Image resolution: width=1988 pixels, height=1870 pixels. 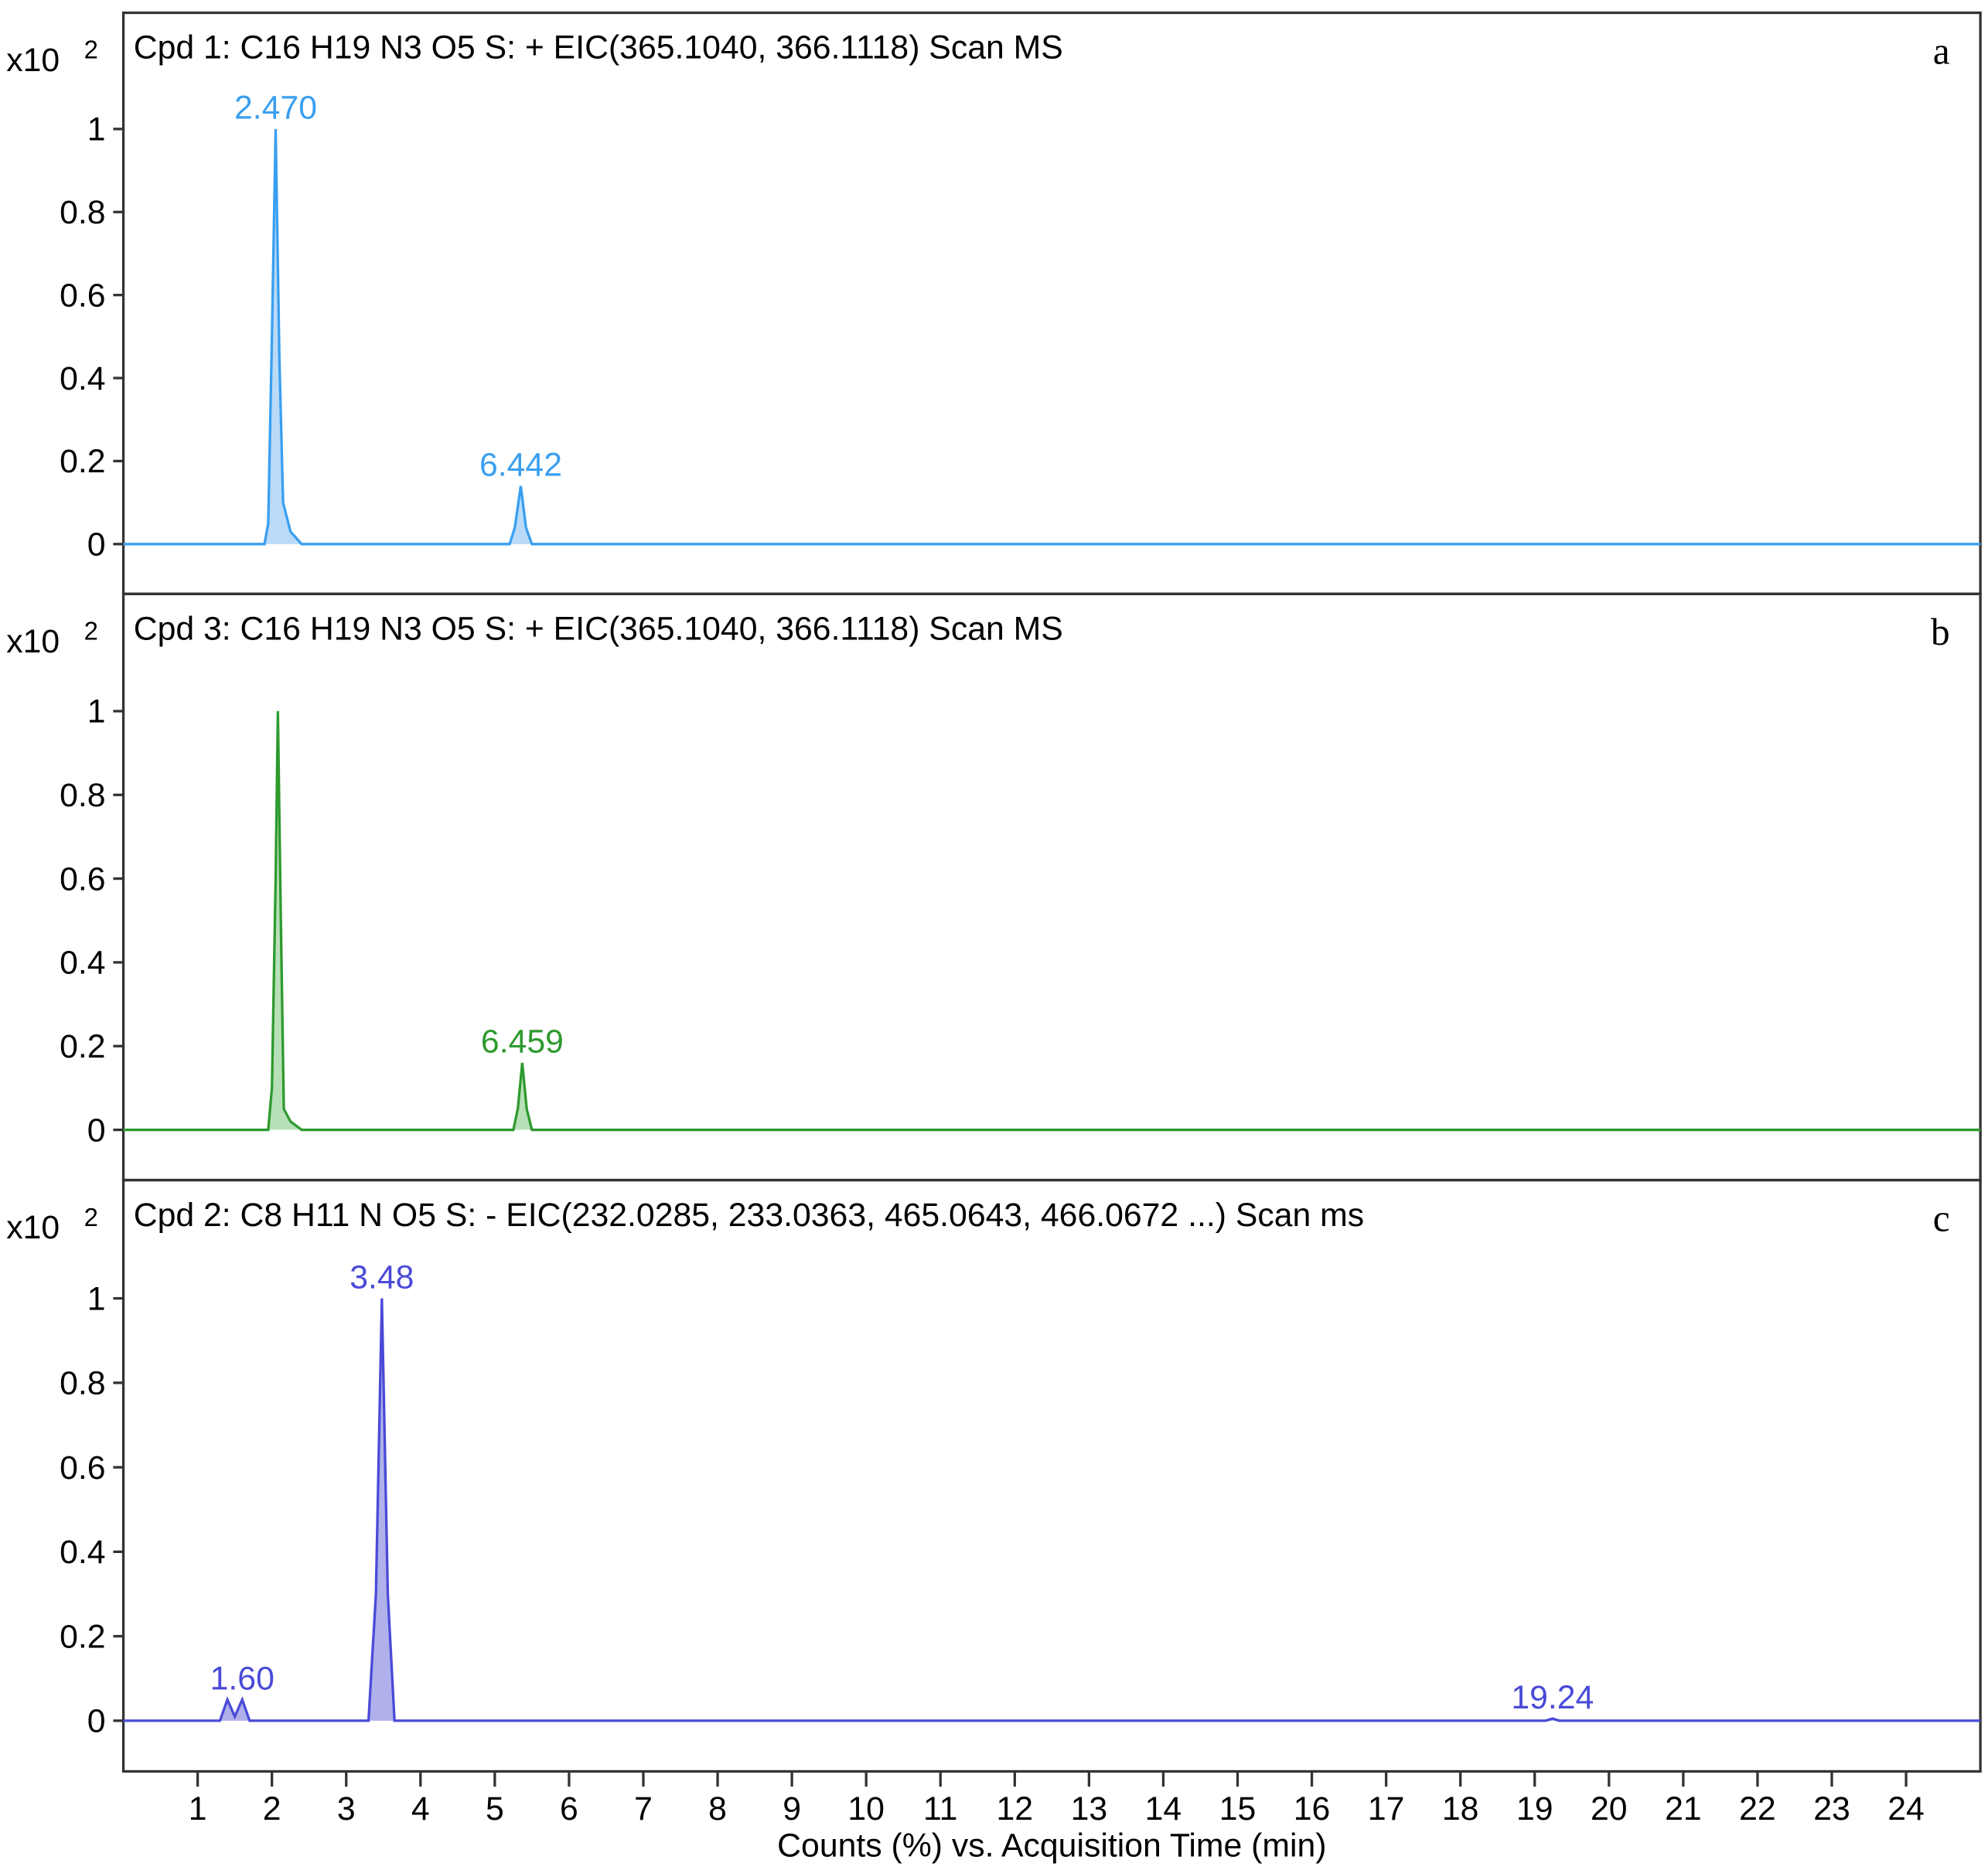 I want to click on x-axis-title: Counts (%) vs. Acquisition Time (min), so click(x=1051, y=1846).